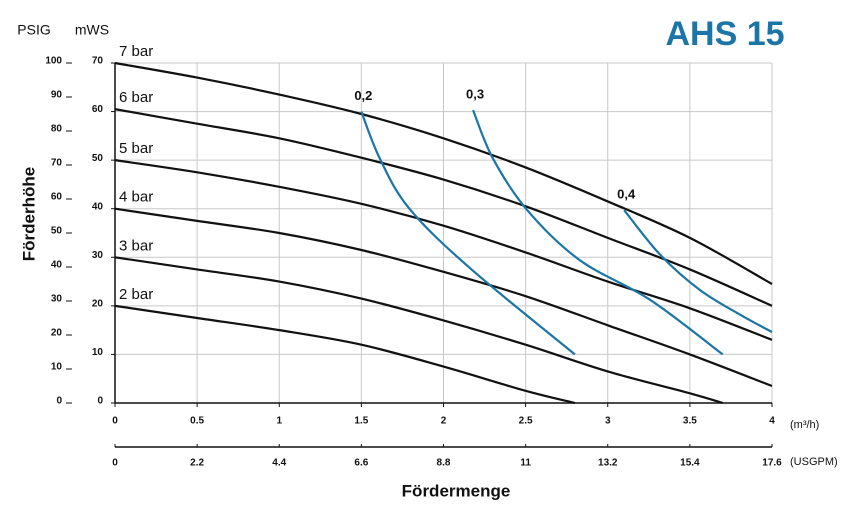  I want to click on x2-tick-label: 13.2, so click(608, 463).